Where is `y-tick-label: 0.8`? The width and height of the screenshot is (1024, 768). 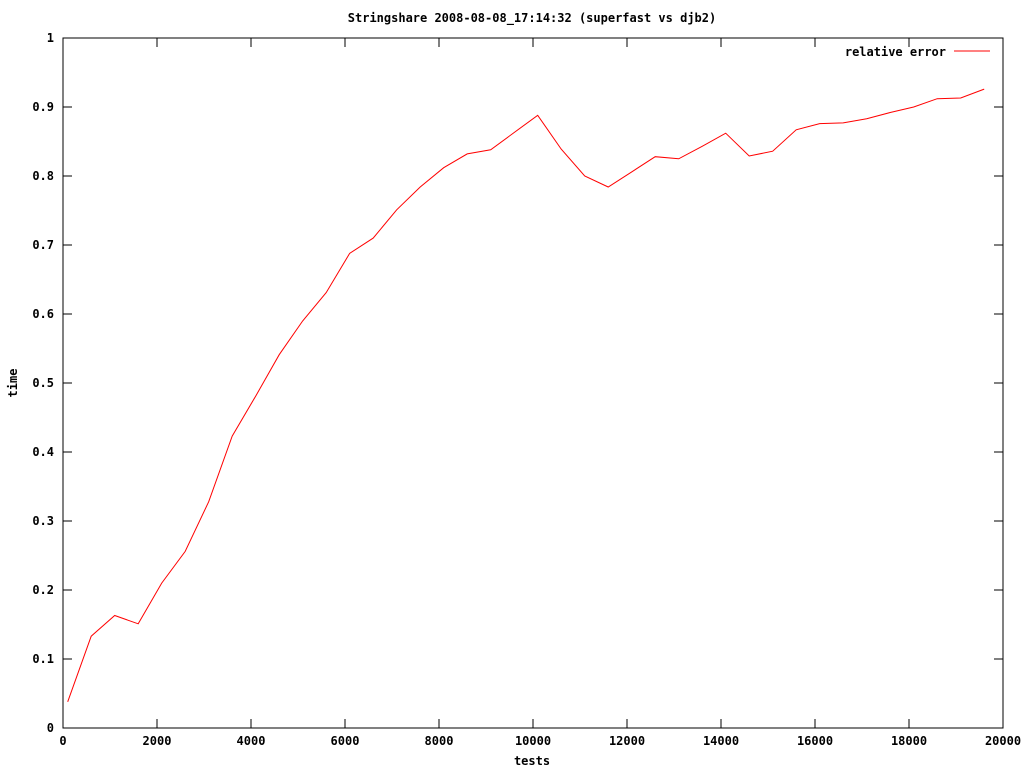
y-tick-label: 0.8 is located at coordinates (43, 176).